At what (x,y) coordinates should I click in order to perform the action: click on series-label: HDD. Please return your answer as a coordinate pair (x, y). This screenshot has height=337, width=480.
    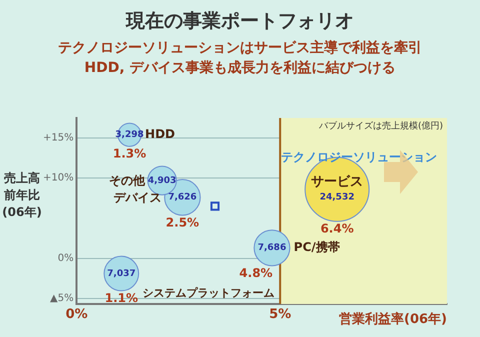
    Looking at the image, I should click on (160, 133).